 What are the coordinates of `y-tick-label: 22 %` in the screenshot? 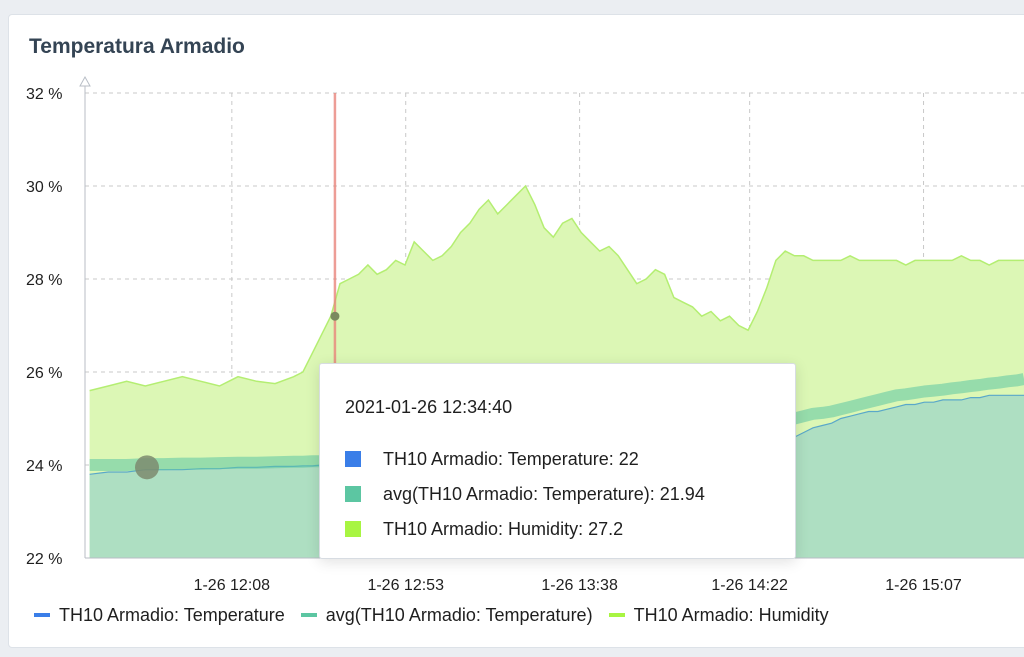 It's located at (44, 559).